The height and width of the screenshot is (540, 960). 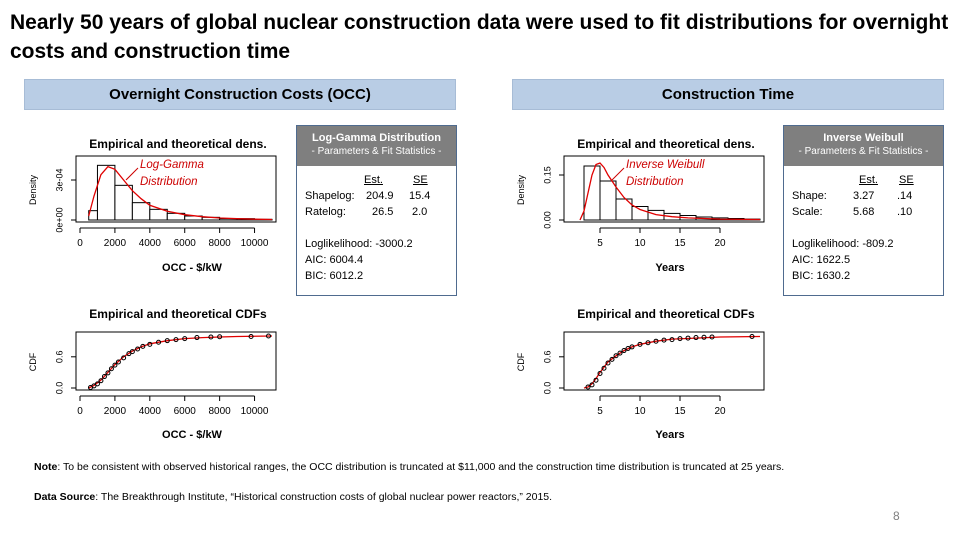 What do you see at coordinates (330, 196) in the screenshot?
I see `occ-row-label: Shapelog:` at bounding box center [330, 196].